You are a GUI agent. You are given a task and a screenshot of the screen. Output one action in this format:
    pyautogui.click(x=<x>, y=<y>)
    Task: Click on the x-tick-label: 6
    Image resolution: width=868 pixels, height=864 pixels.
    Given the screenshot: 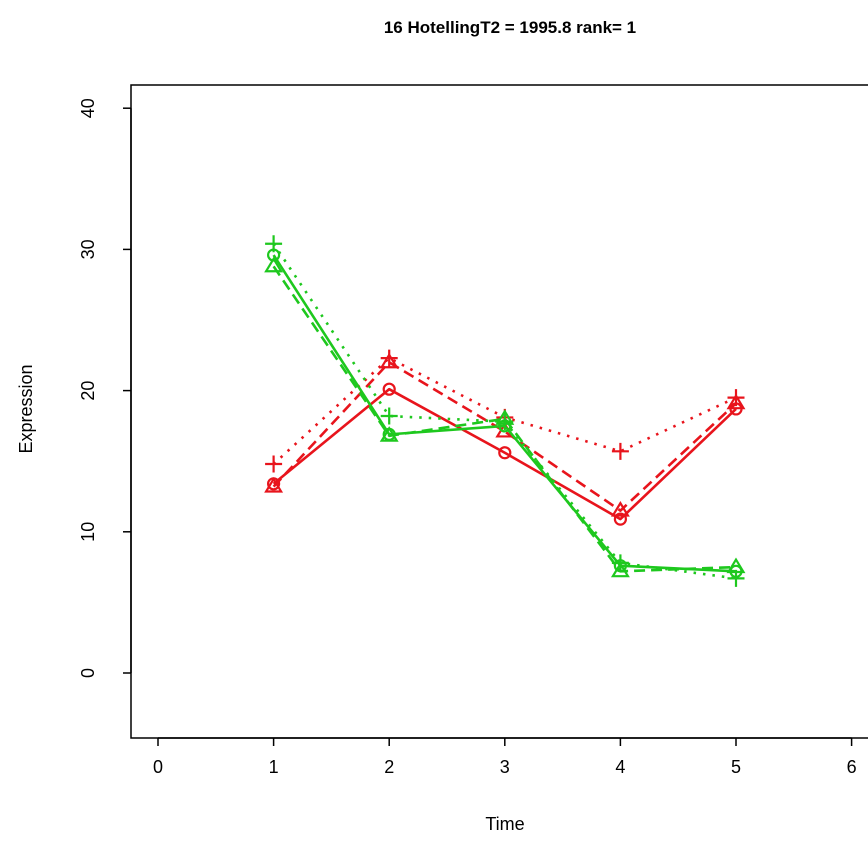 What is the action you would take?
    pyautogui.click(x=852, y=767)
    